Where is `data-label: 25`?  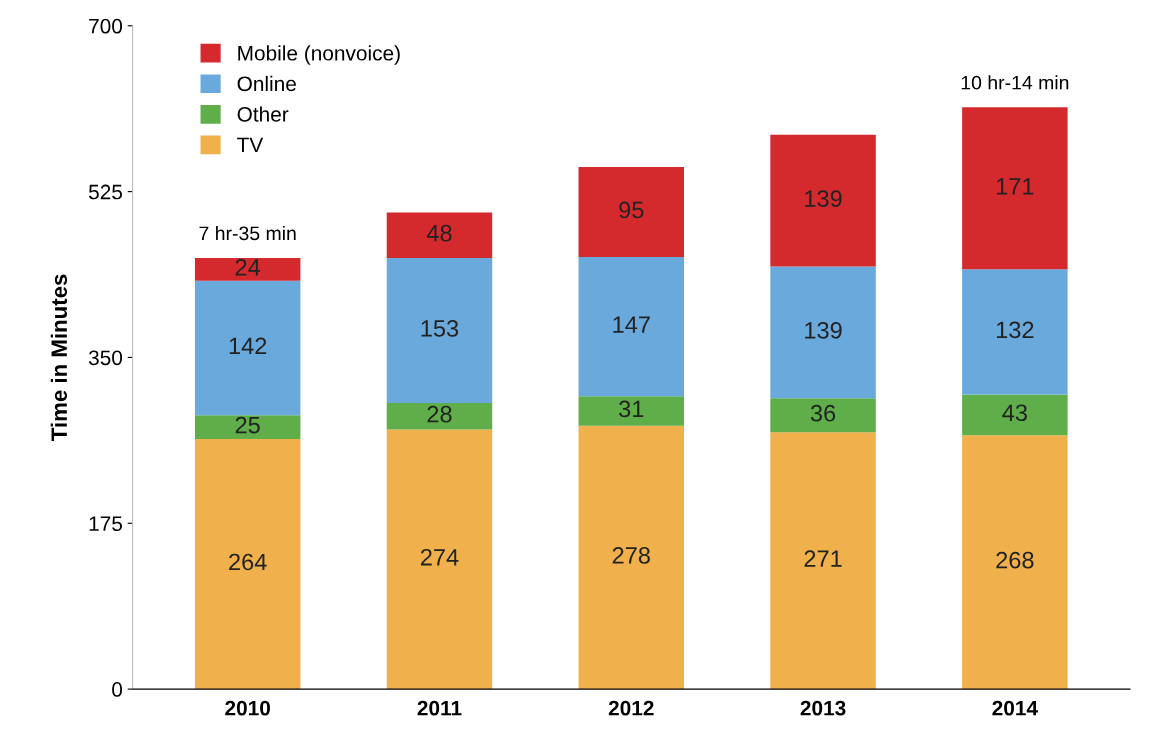 data-label: 25 is located at coordinates (247, 425).